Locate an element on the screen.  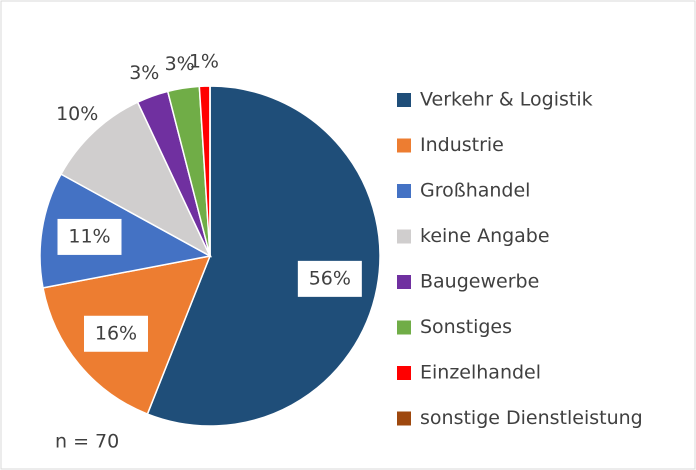
legend-label: Industrie is located at coordinates (462, 145).